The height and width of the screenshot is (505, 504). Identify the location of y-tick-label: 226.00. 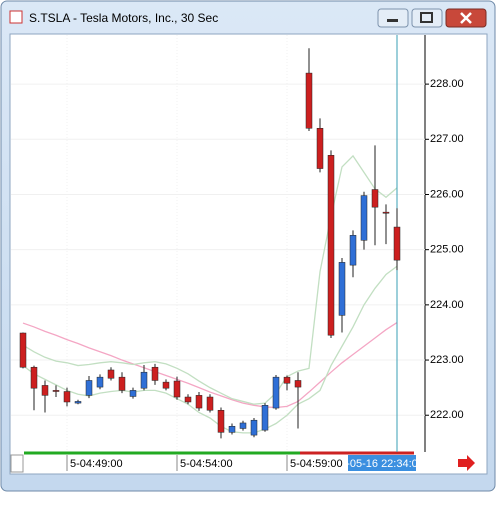
(447, 194).